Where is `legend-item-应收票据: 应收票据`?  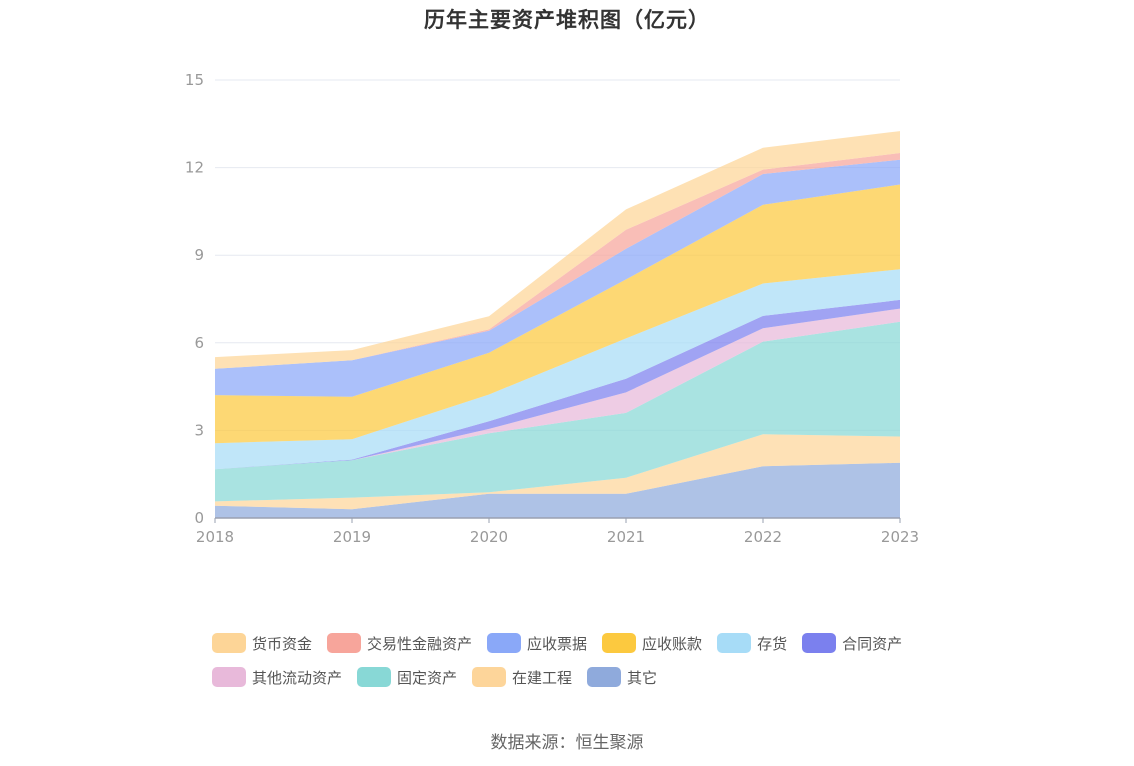
legend-item-应收票据: 应收票据 is located at coordinates (537, 643).